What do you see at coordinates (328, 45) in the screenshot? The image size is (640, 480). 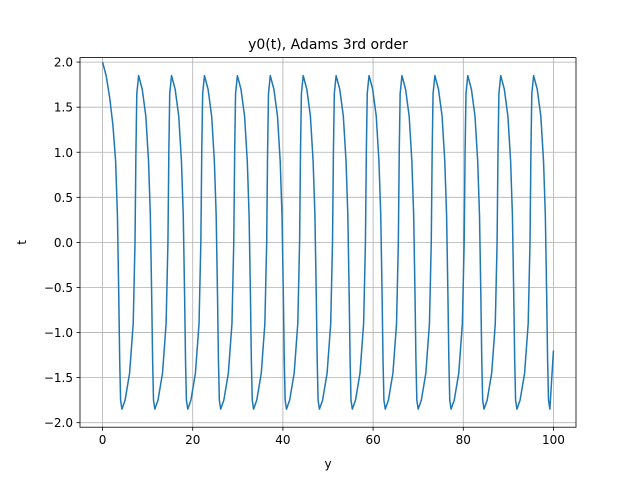 I see `chart-title: y0(t), Adams 3rd order` at bounding box center [328, 45].